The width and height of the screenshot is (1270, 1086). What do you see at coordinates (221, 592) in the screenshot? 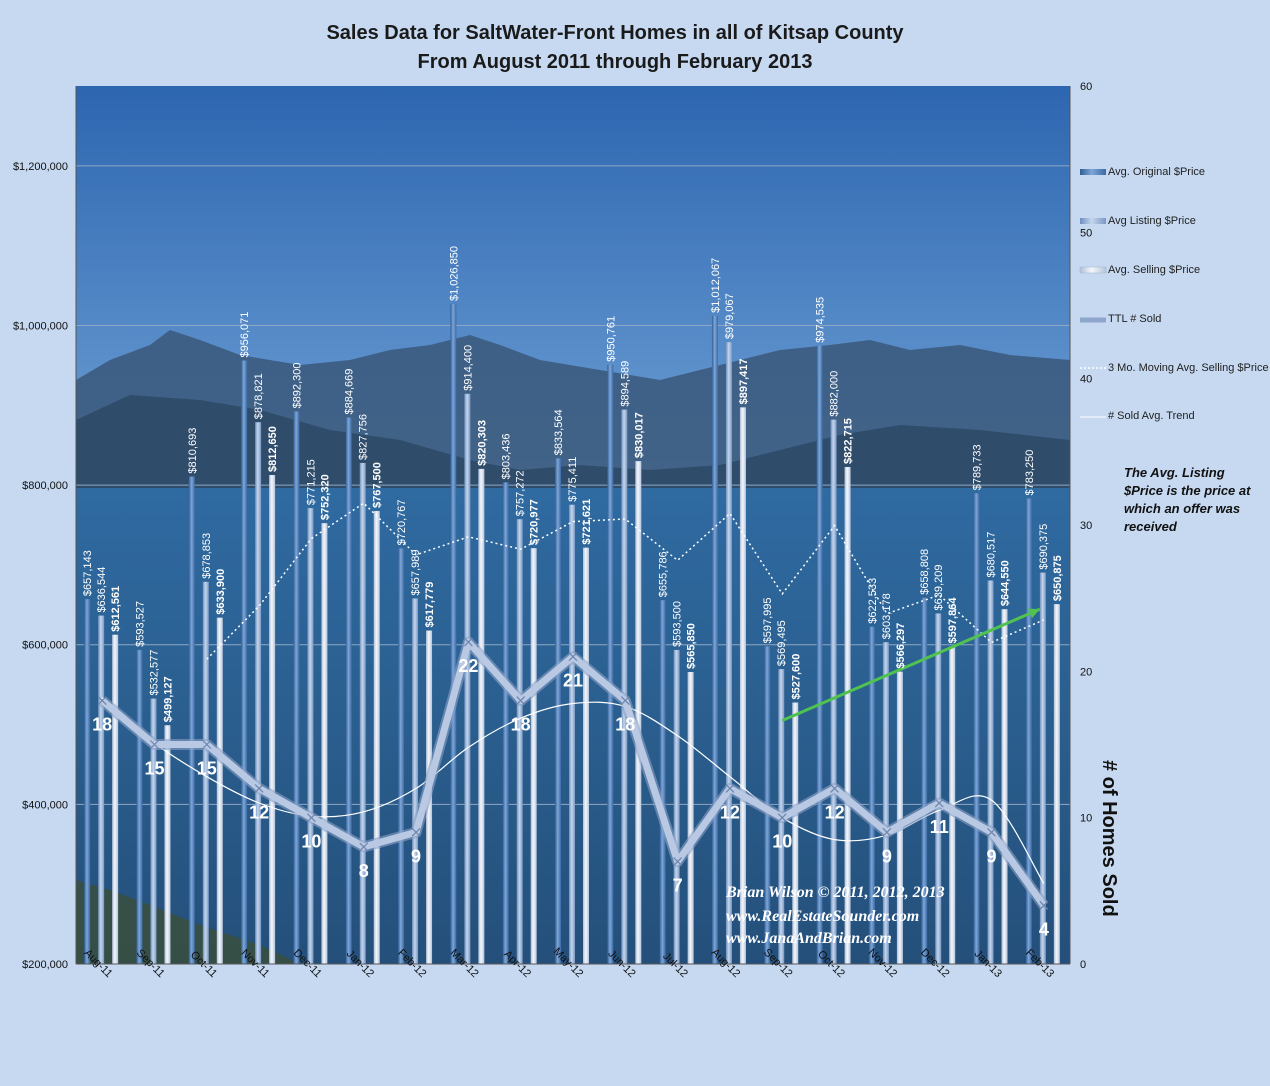
I see `bar-selling-price-label: $633,900` at bounding box center [221, 592].